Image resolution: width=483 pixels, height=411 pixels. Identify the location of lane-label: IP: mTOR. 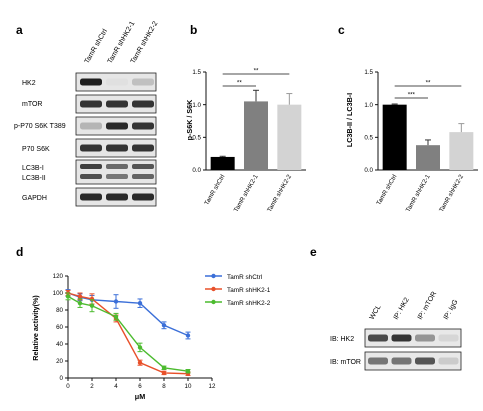
(428, 306).